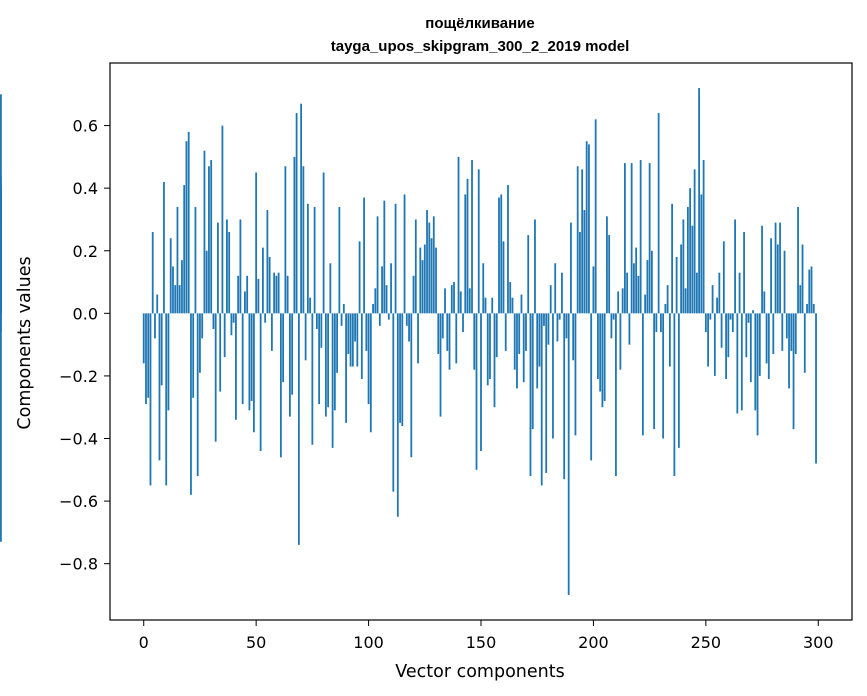 The image size is (867, 696). I want to click on x-tick-label-250: 250, so click(706, 642).